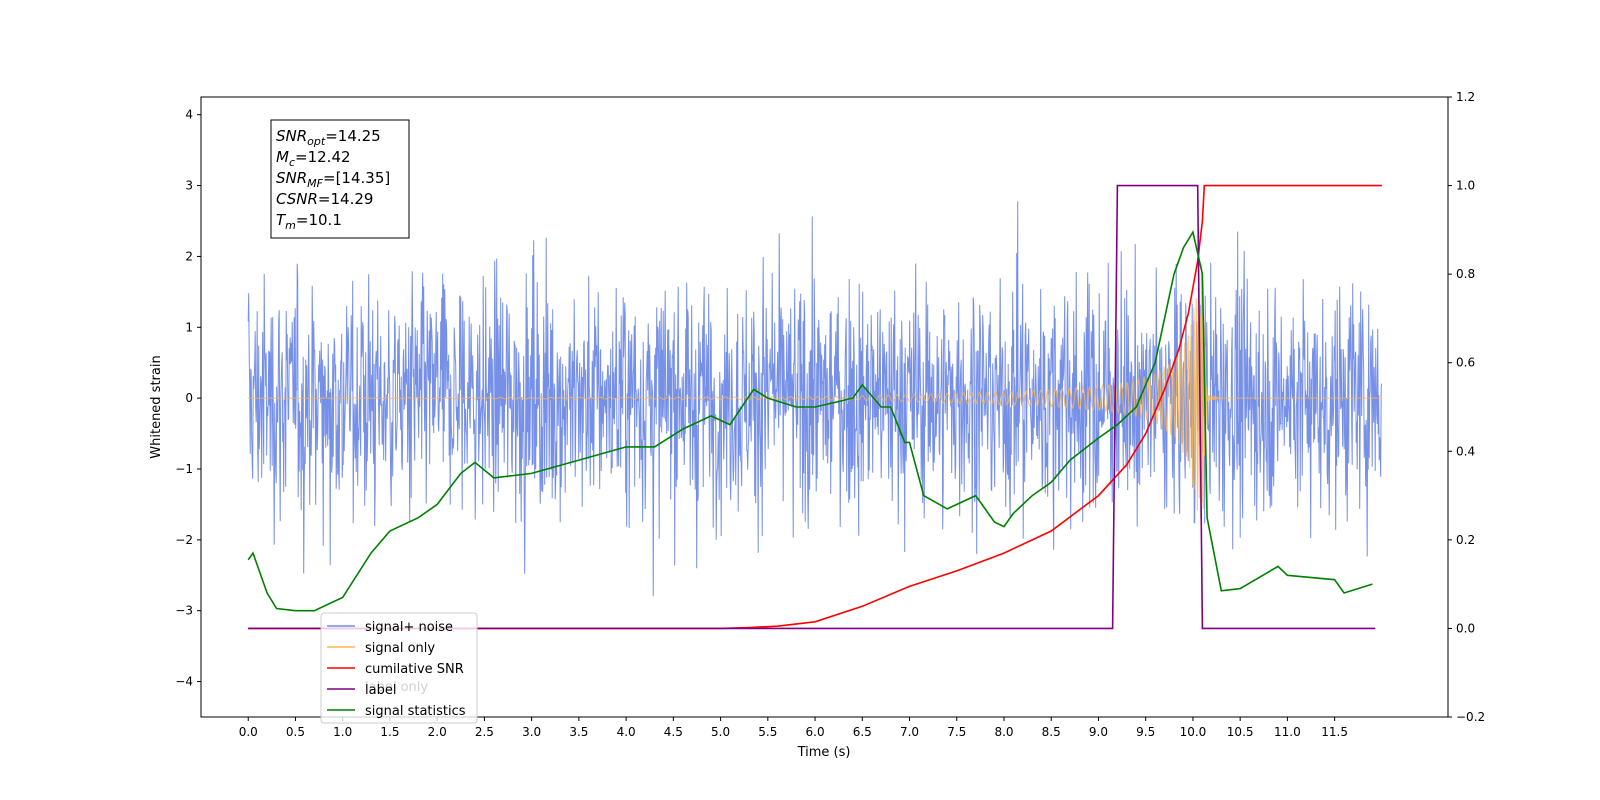  I want to click on y-tick-label-right: 0.4, so click(1465, 451).